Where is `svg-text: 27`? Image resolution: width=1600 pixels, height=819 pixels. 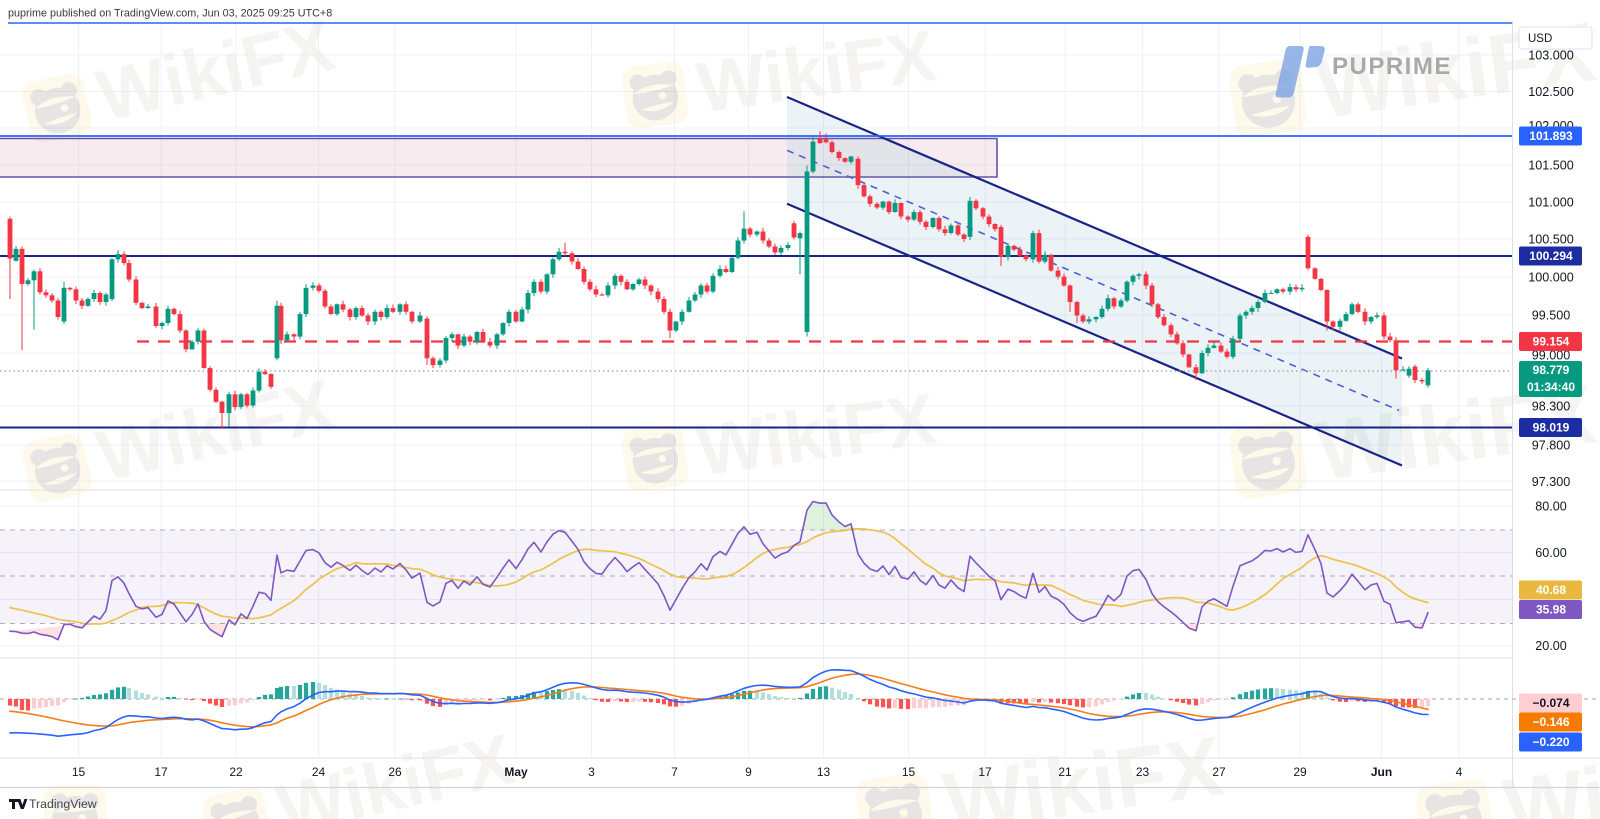
svg-text: 27 is located at coordinates (1219, 772).